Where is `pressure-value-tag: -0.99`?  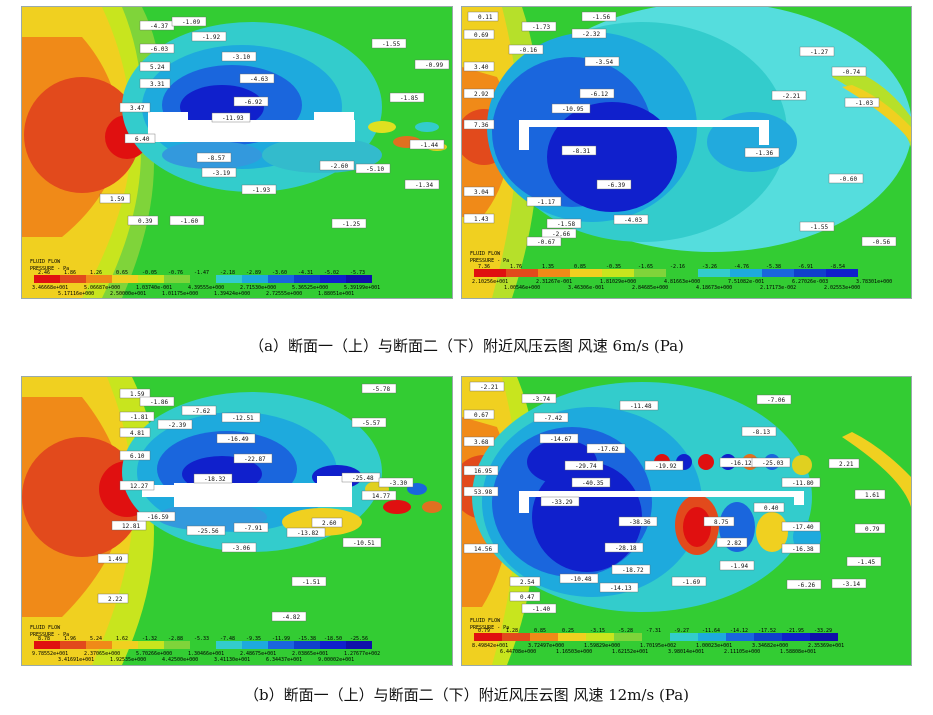
pressure-value-tag: -0.99 is located at coordinates (432, 64).